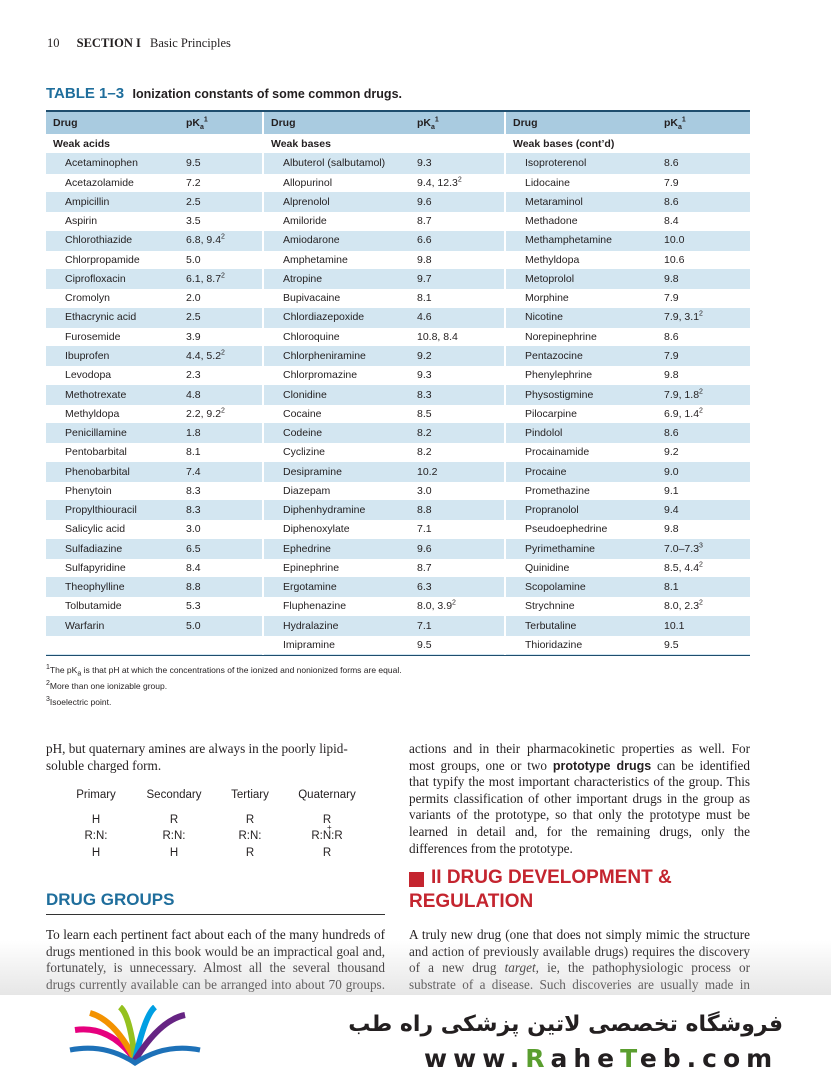  Describe the element at coordinates (671, 375) in the screenshot. I see `pka-value: 9.8` at that location.